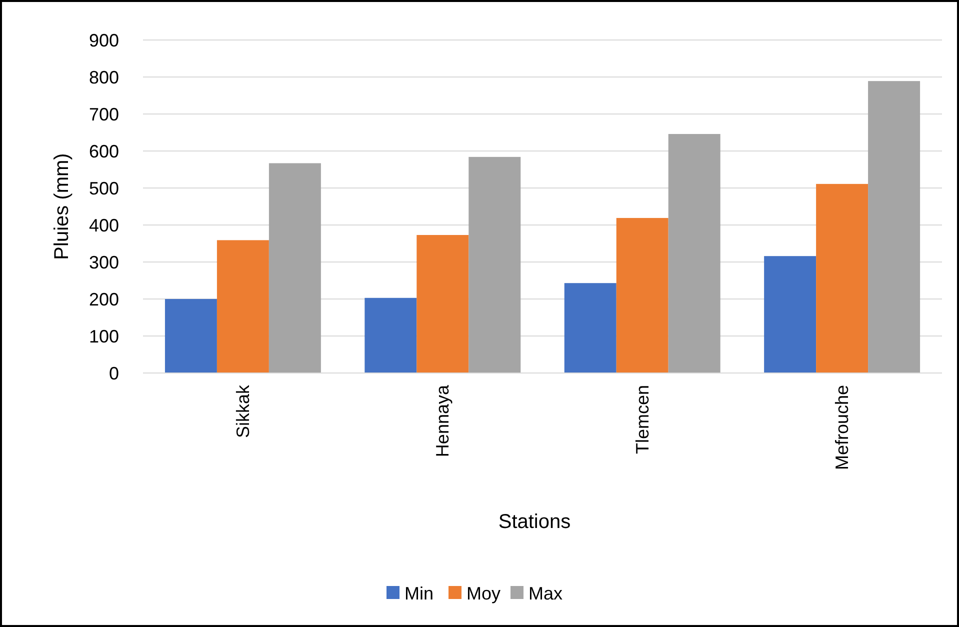 This screenshot has width=959, height=627. Describe the element at coordinates (103, 336) in the screenshot. I see `y-tick-label: 100` at that location.